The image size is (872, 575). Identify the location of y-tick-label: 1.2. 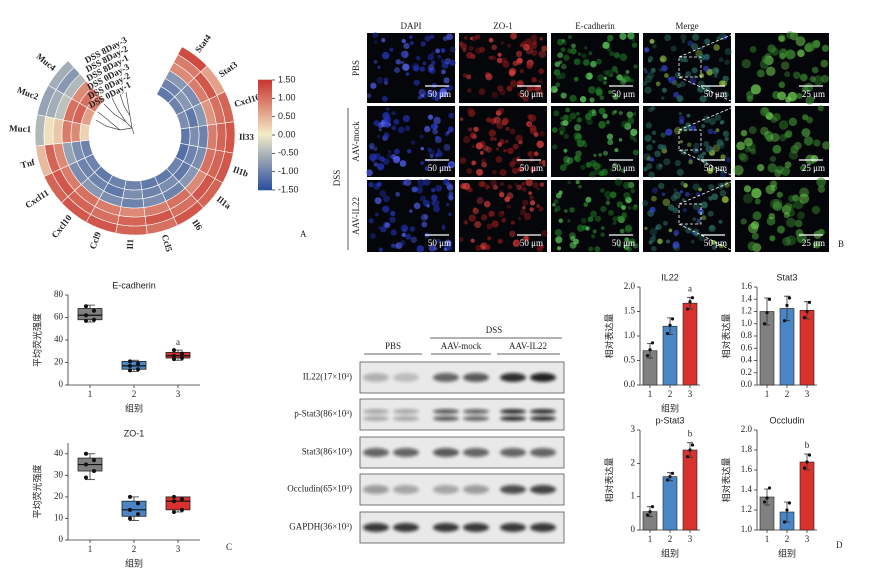
(746, 311).